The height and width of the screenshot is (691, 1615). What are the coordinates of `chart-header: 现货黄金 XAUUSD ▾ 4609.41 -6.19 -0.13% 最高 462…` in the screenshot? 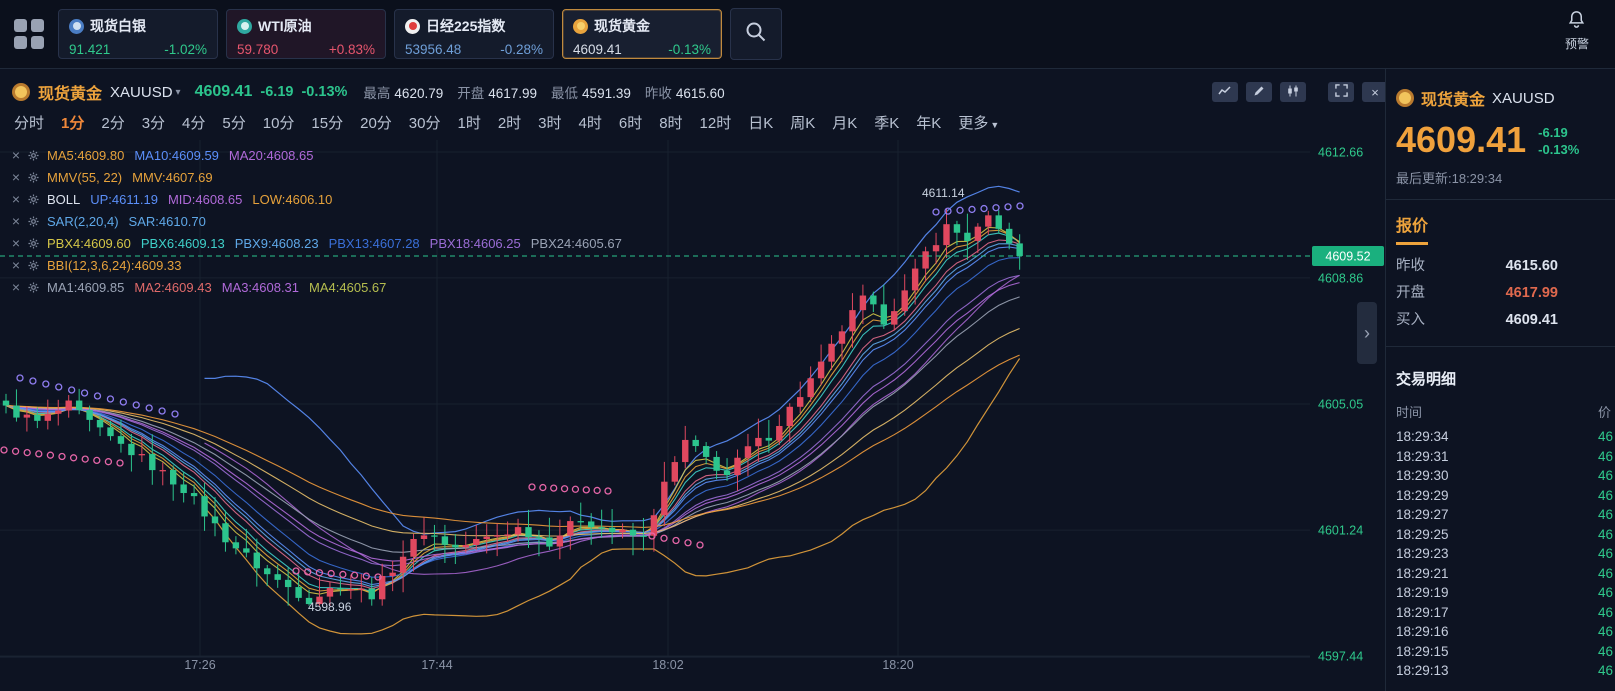 It's located at (375, 92).